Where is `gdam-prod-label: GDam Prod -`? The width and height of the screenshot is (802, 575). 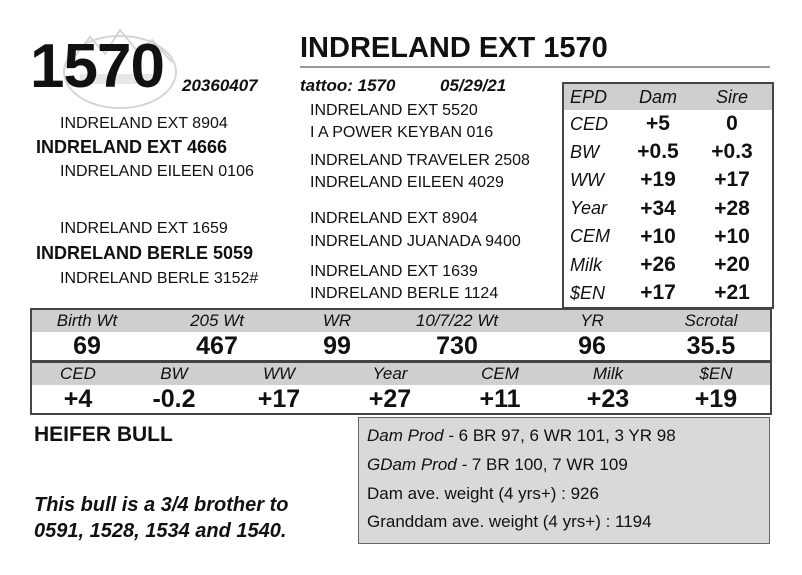
gdam-prod-label: GDam Prod - is located at coordinates (417, 464).